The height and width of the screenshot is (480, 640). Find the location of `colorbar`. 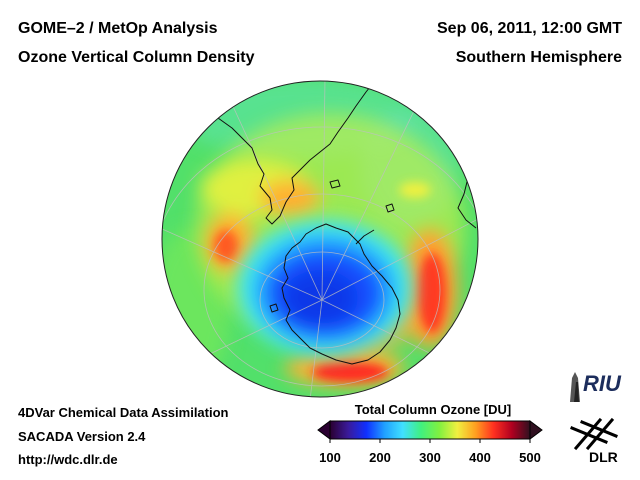

colorbar is located at coordinates (430, 431).